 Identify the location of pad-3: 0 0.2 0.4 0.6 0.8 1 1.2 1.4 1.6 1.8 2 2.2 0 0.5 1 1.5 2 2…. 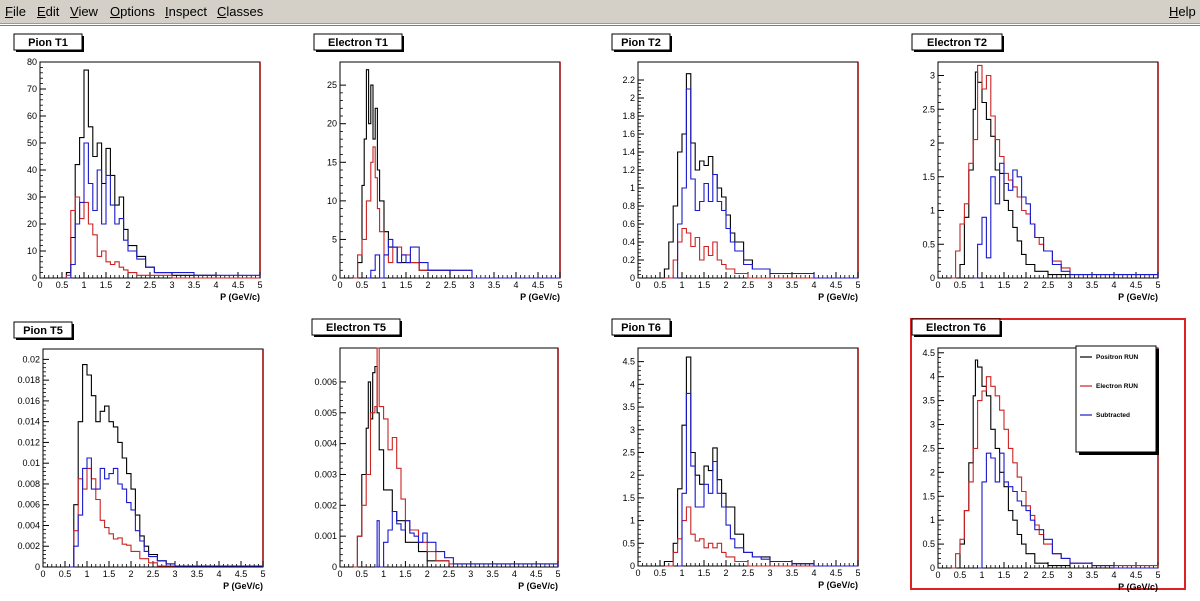
(736, 167).